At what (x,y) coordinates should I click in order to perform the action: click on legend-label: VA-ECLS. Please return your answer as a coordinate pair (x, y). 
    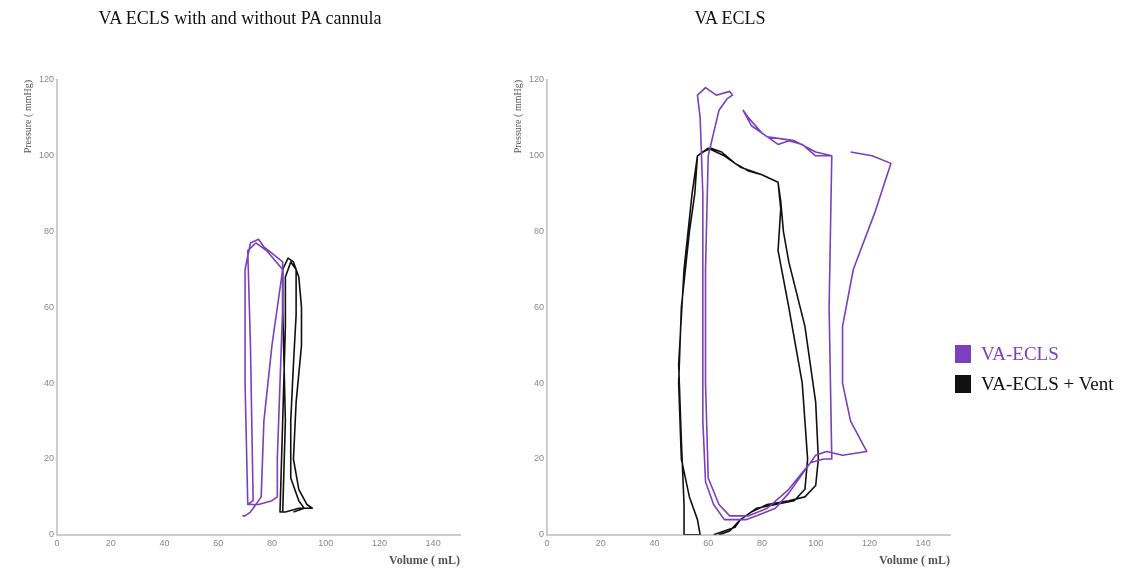
    Looking at the image, I should click on (1020, 354).